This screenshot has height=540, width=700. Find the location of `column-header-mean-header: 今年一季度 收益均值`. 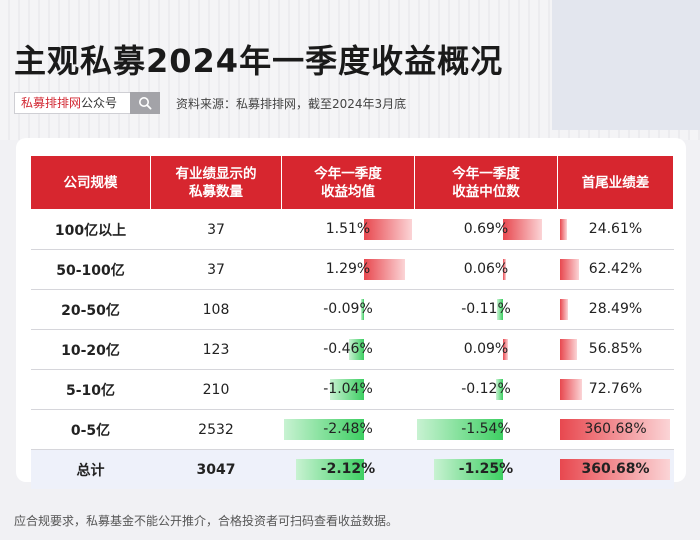

column-header-mean-header: 今年一季度 收益均值 is located at coordinates (348, 182).